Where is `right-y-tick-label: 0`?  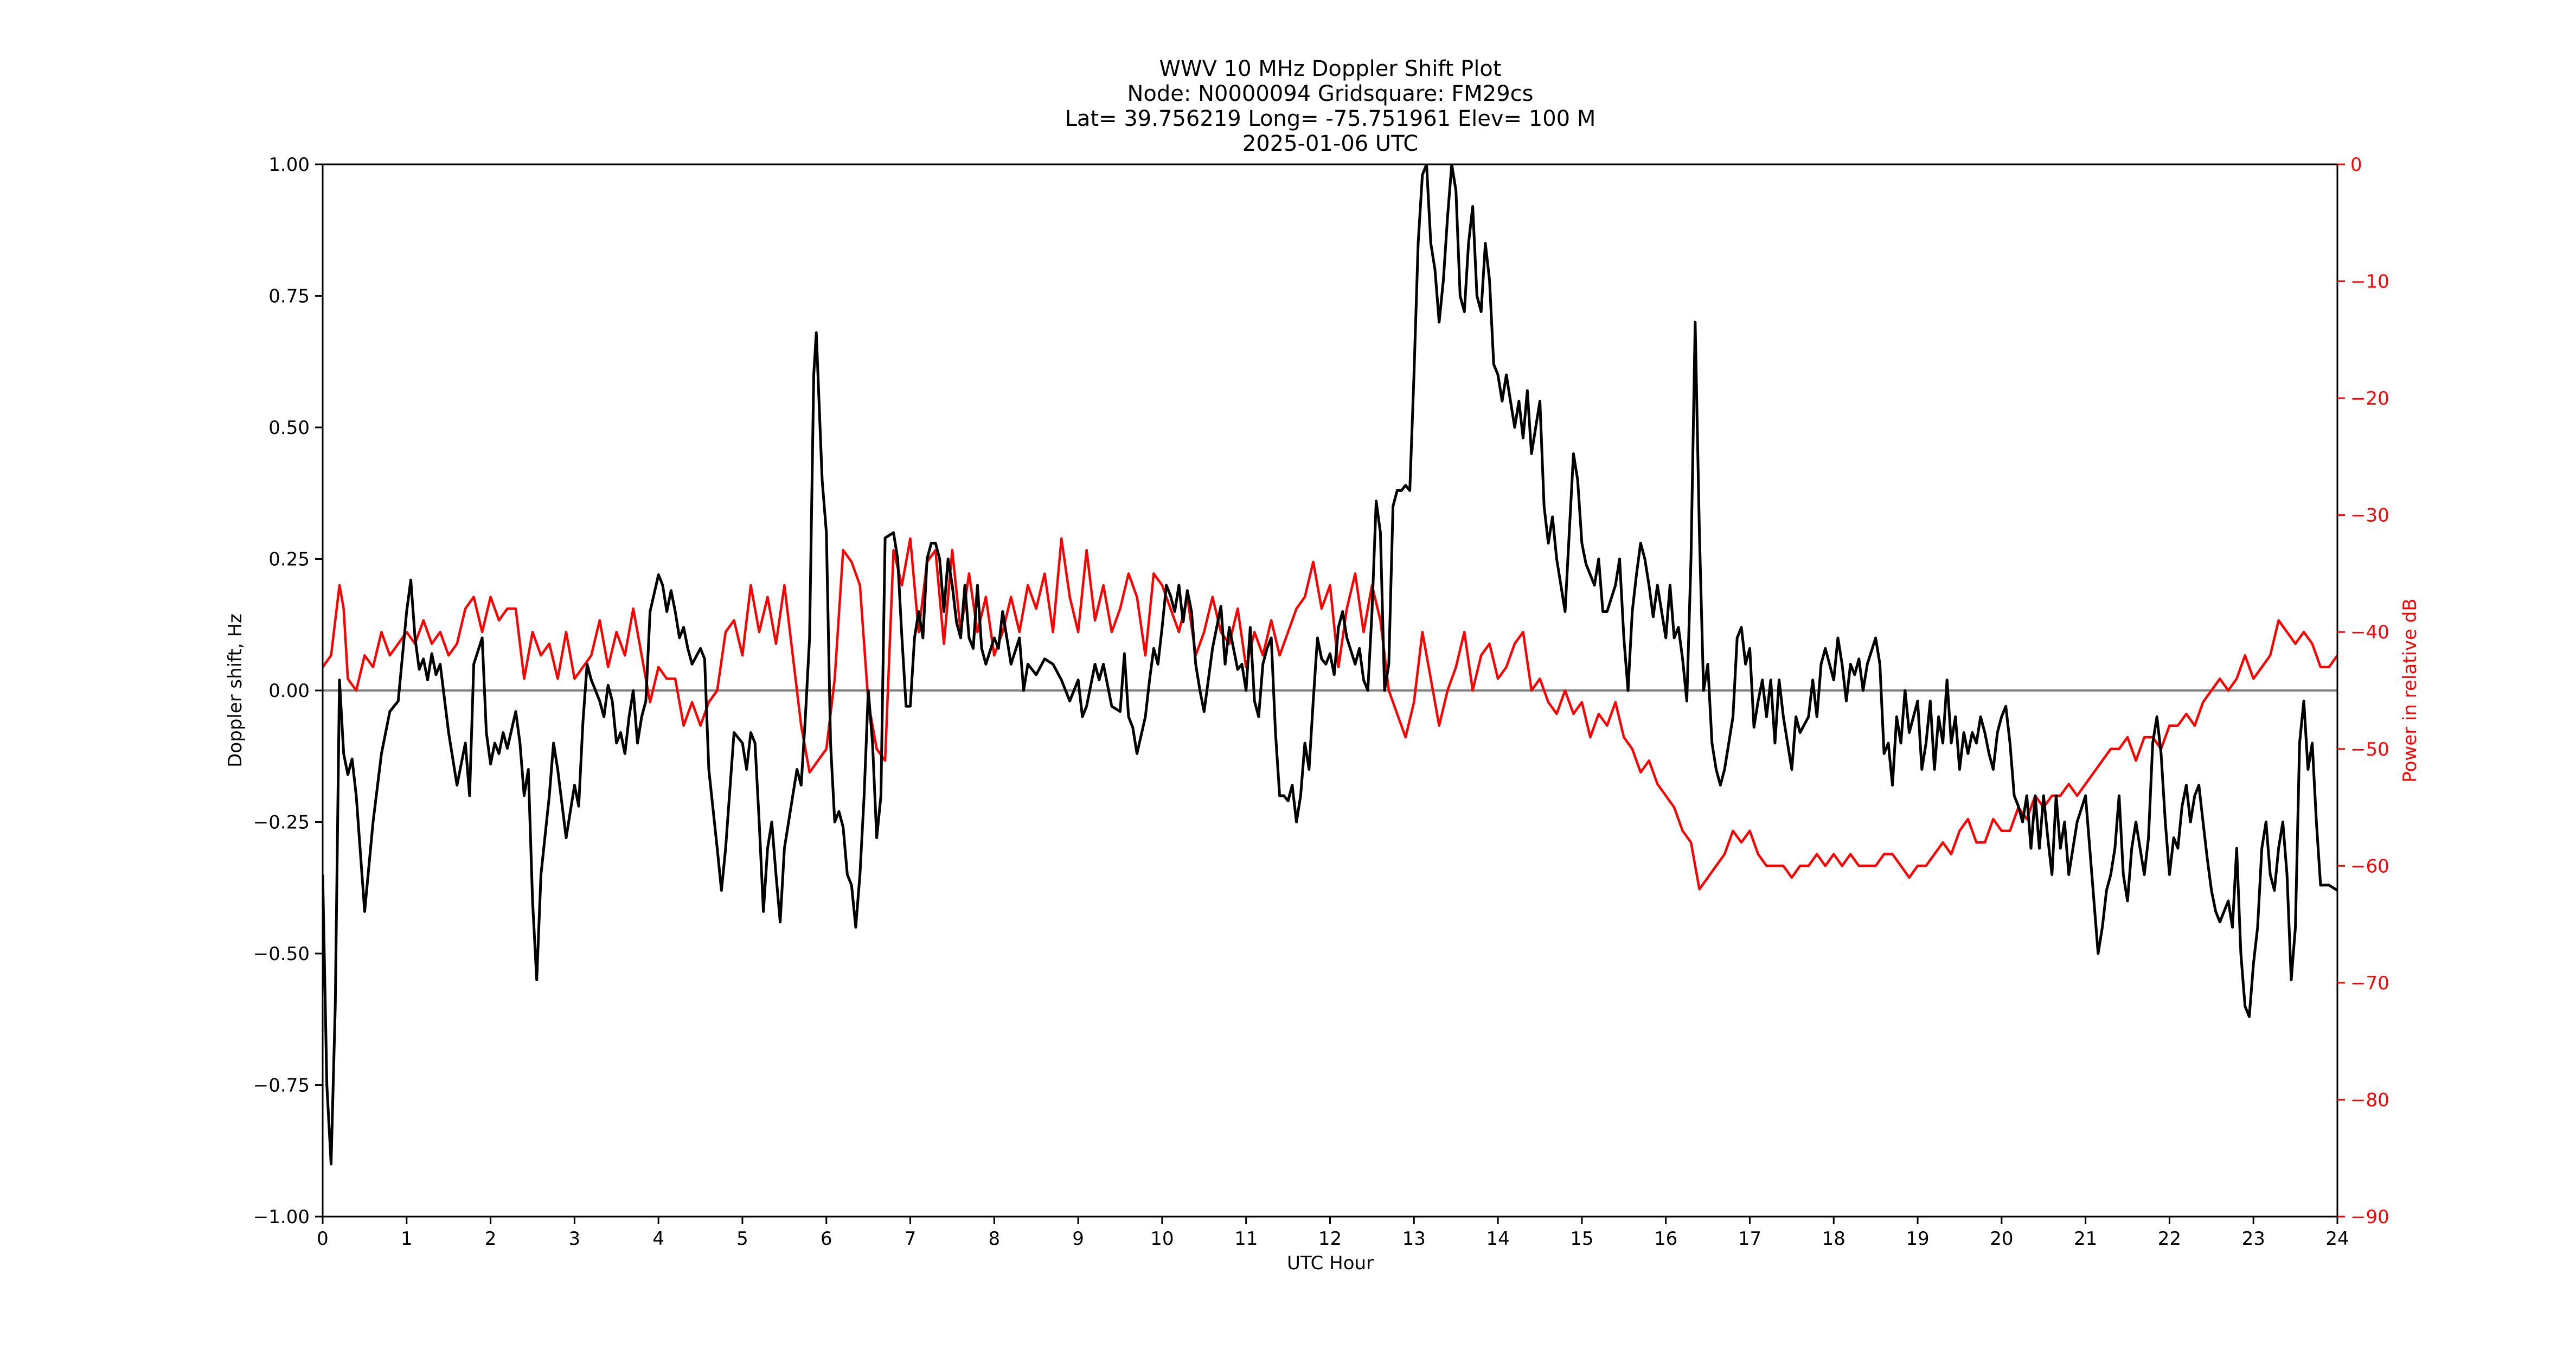
right-y-tick-label: 0 is located at coordinates (2356, 165).